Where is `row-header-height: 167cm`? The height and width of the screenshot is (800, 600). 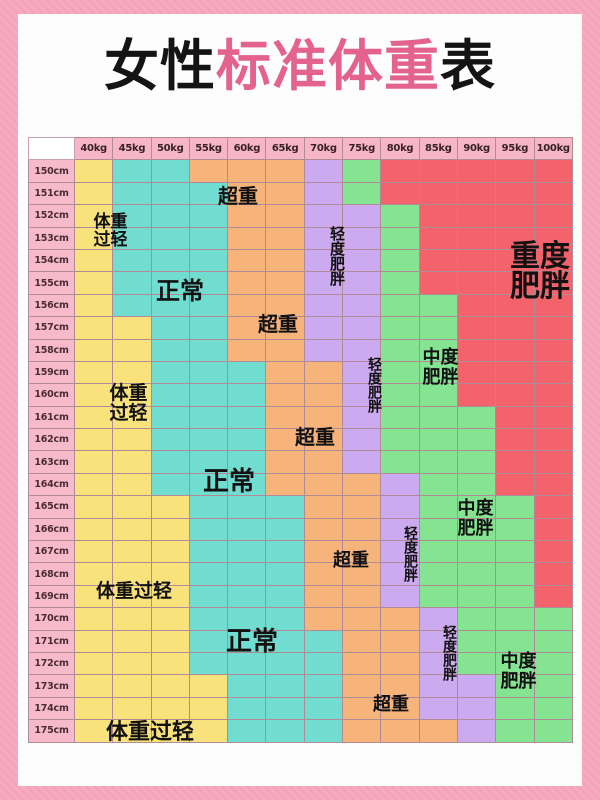 row-header-height: 167cm is located at coordinates (51, 552).